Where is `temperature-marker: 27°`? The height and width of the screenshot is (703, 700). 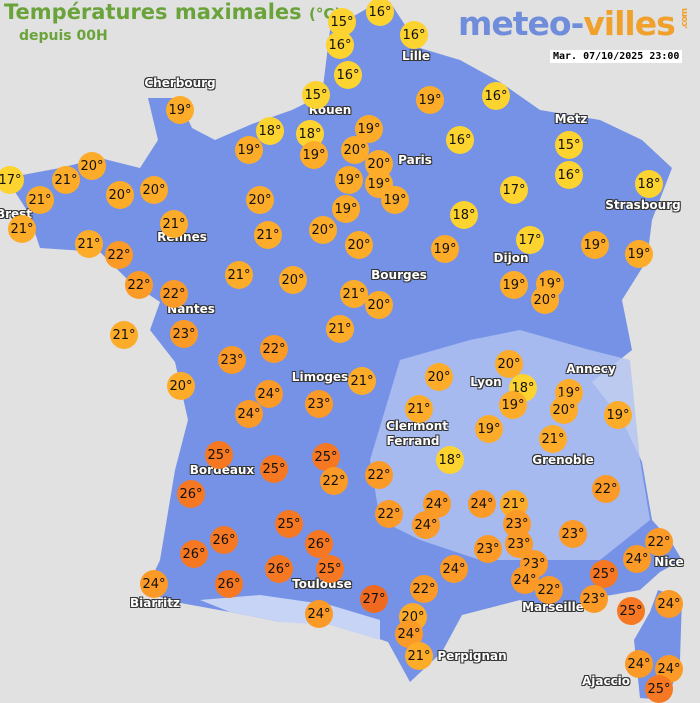 temperature-marker: 27° is located at coordinates (374, 599).